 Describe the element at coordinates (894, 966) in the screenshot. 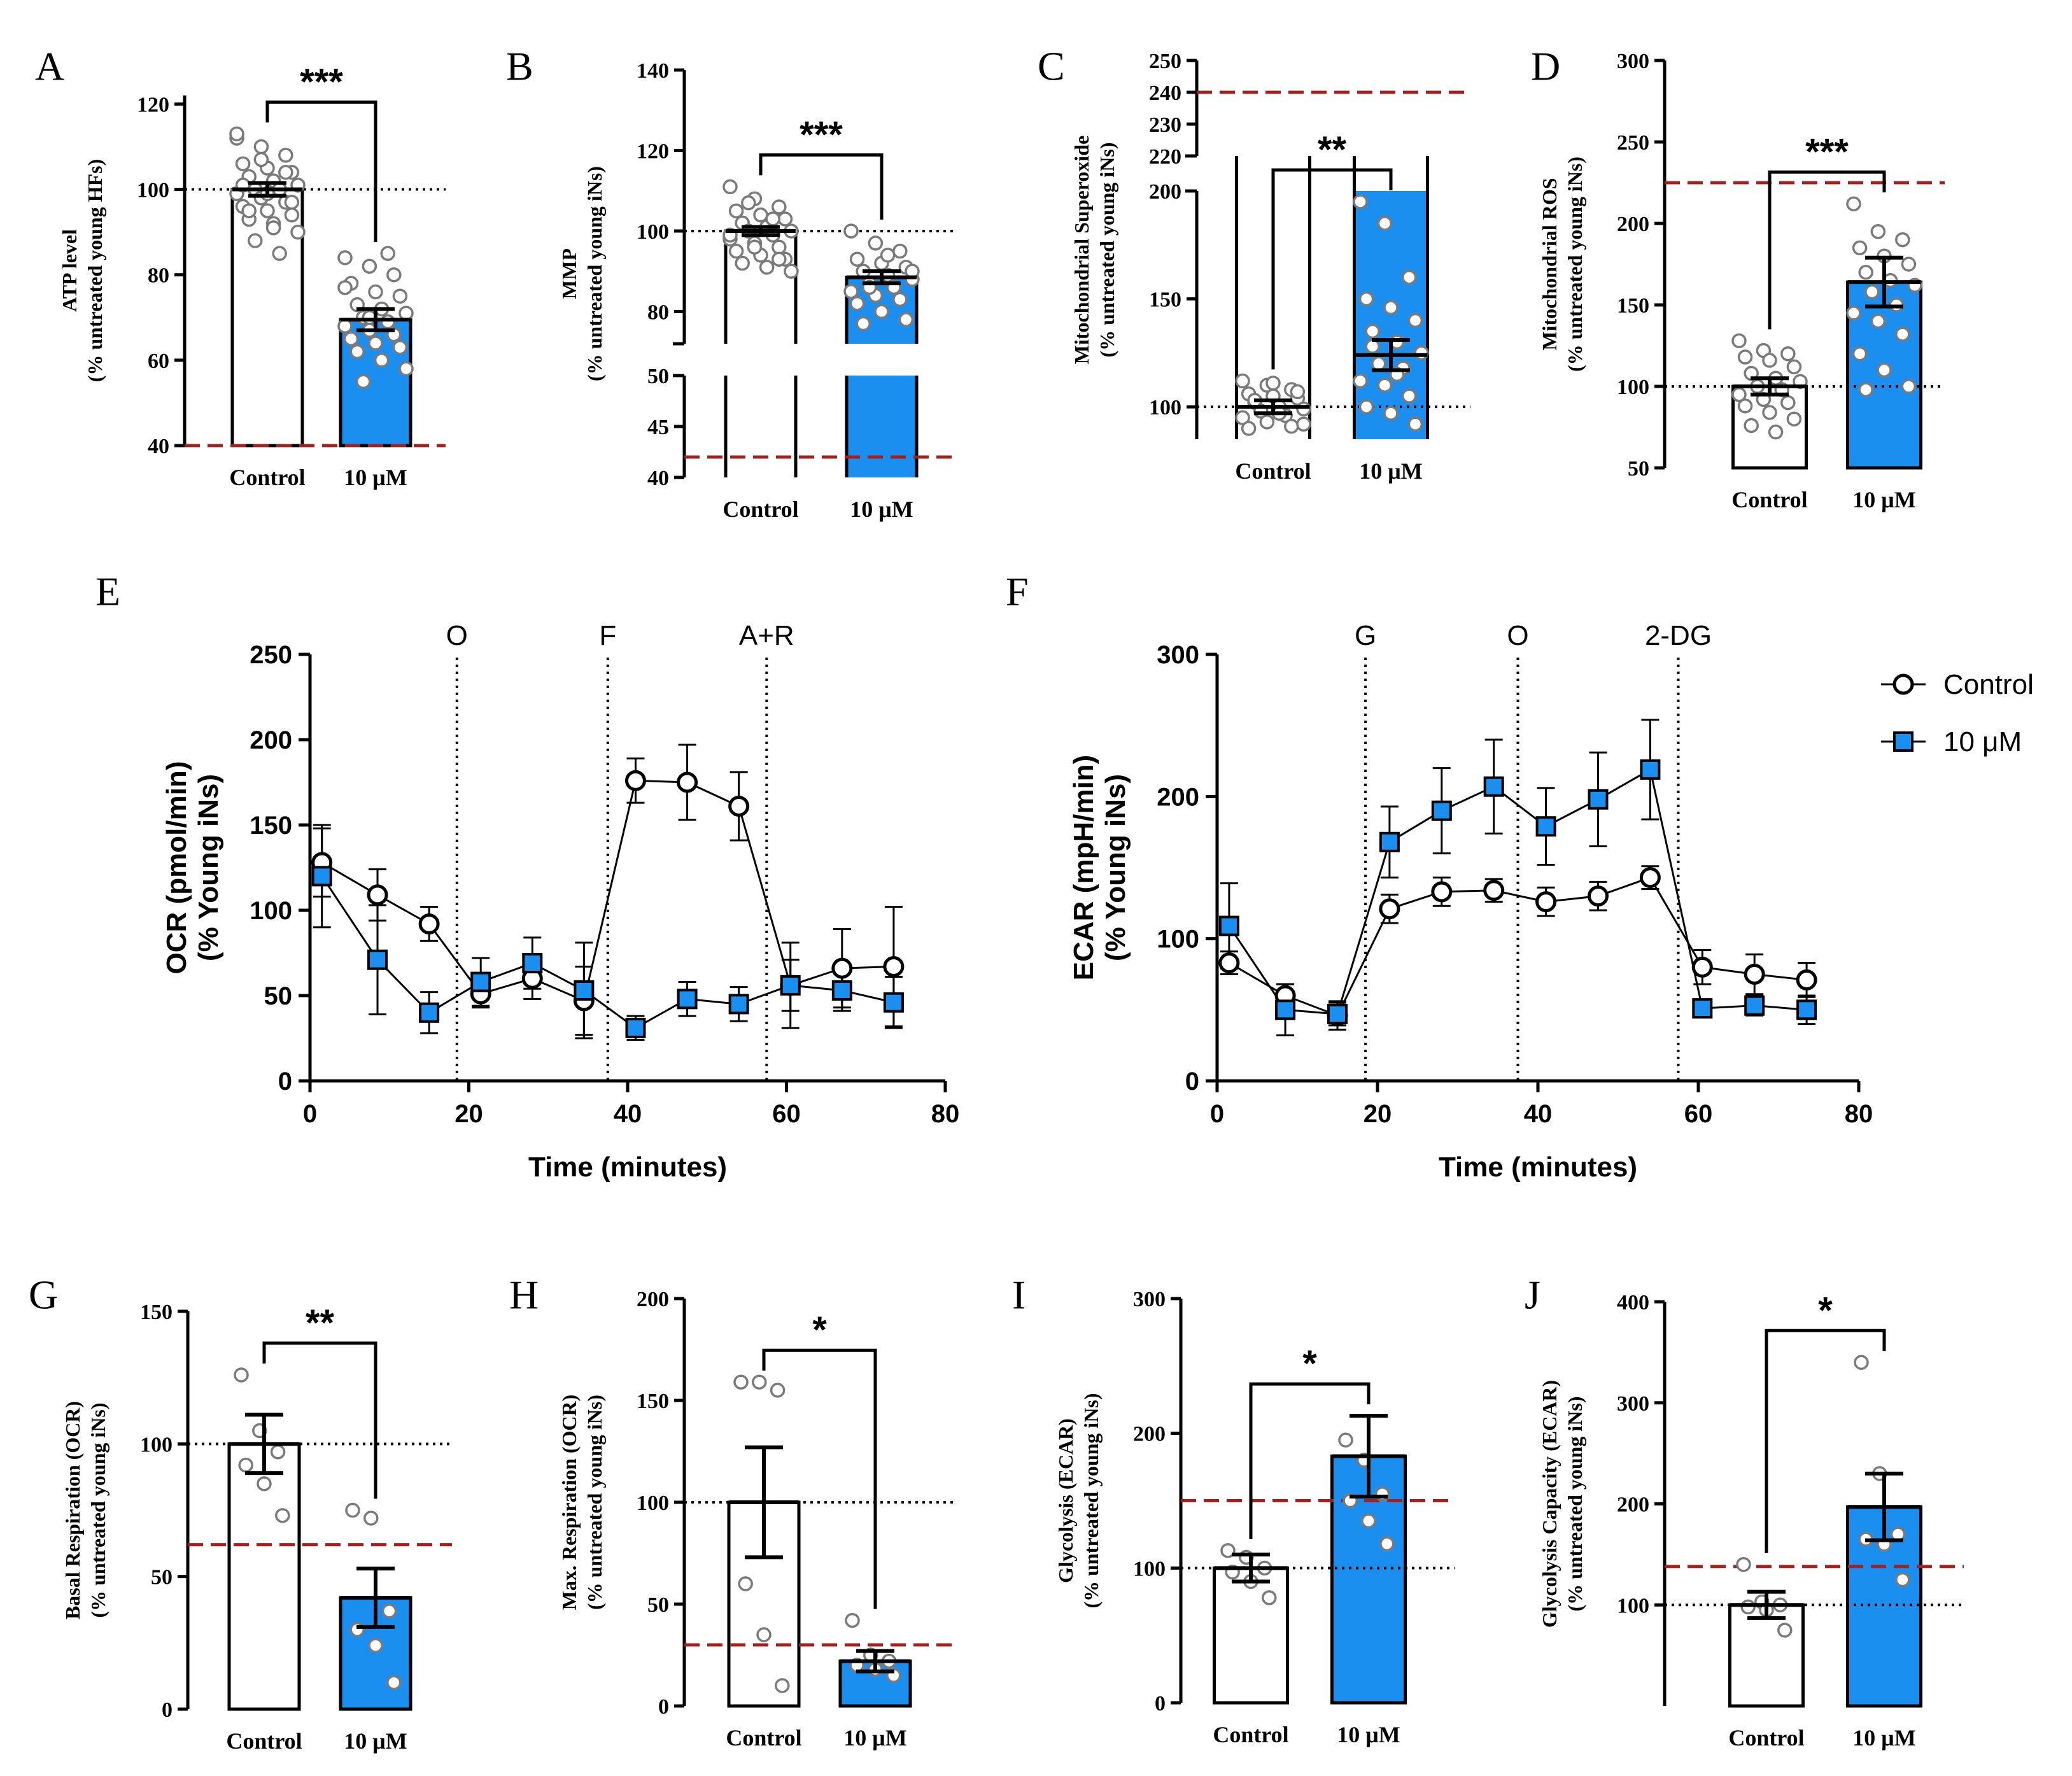

I see `data-point-e-control` at that location.